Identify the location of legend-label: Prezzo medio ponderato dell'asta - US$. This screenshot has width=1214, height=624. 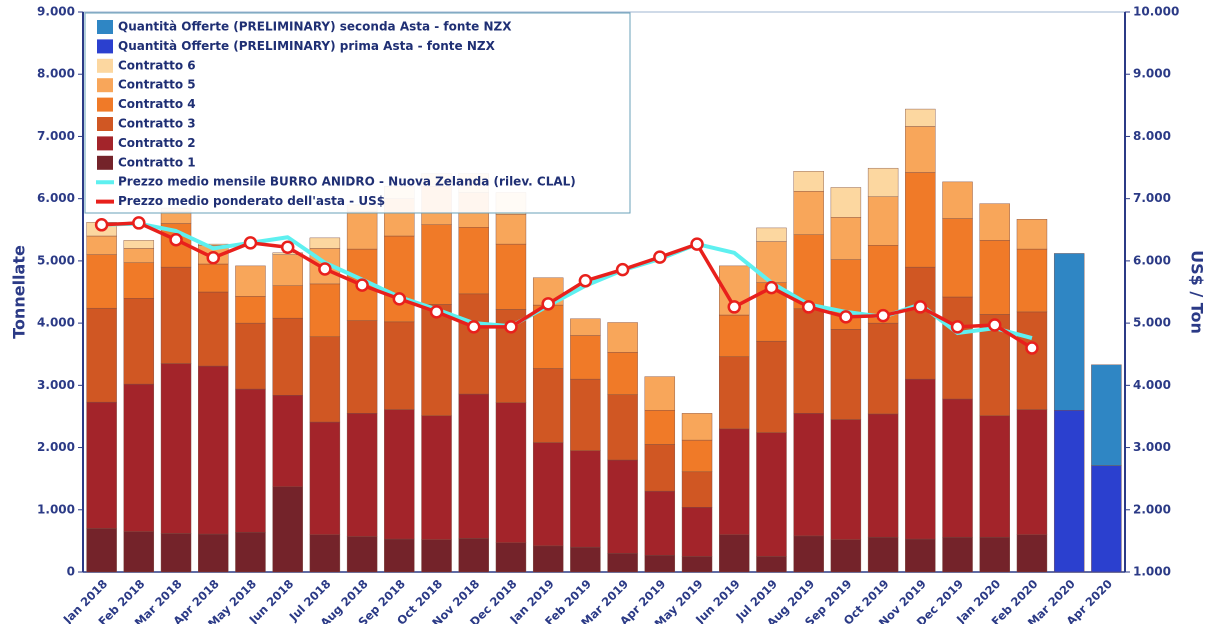
(251, 201).